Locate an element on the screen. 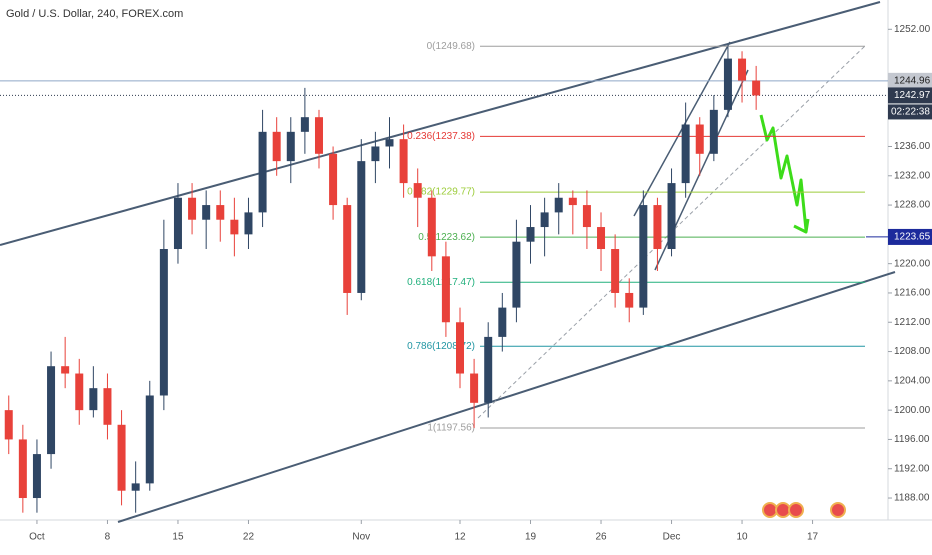 Image resolution: width=932 pixels, height=555 pixels. fib-label: 1(1197.56) is located at coordinates (451, 428).